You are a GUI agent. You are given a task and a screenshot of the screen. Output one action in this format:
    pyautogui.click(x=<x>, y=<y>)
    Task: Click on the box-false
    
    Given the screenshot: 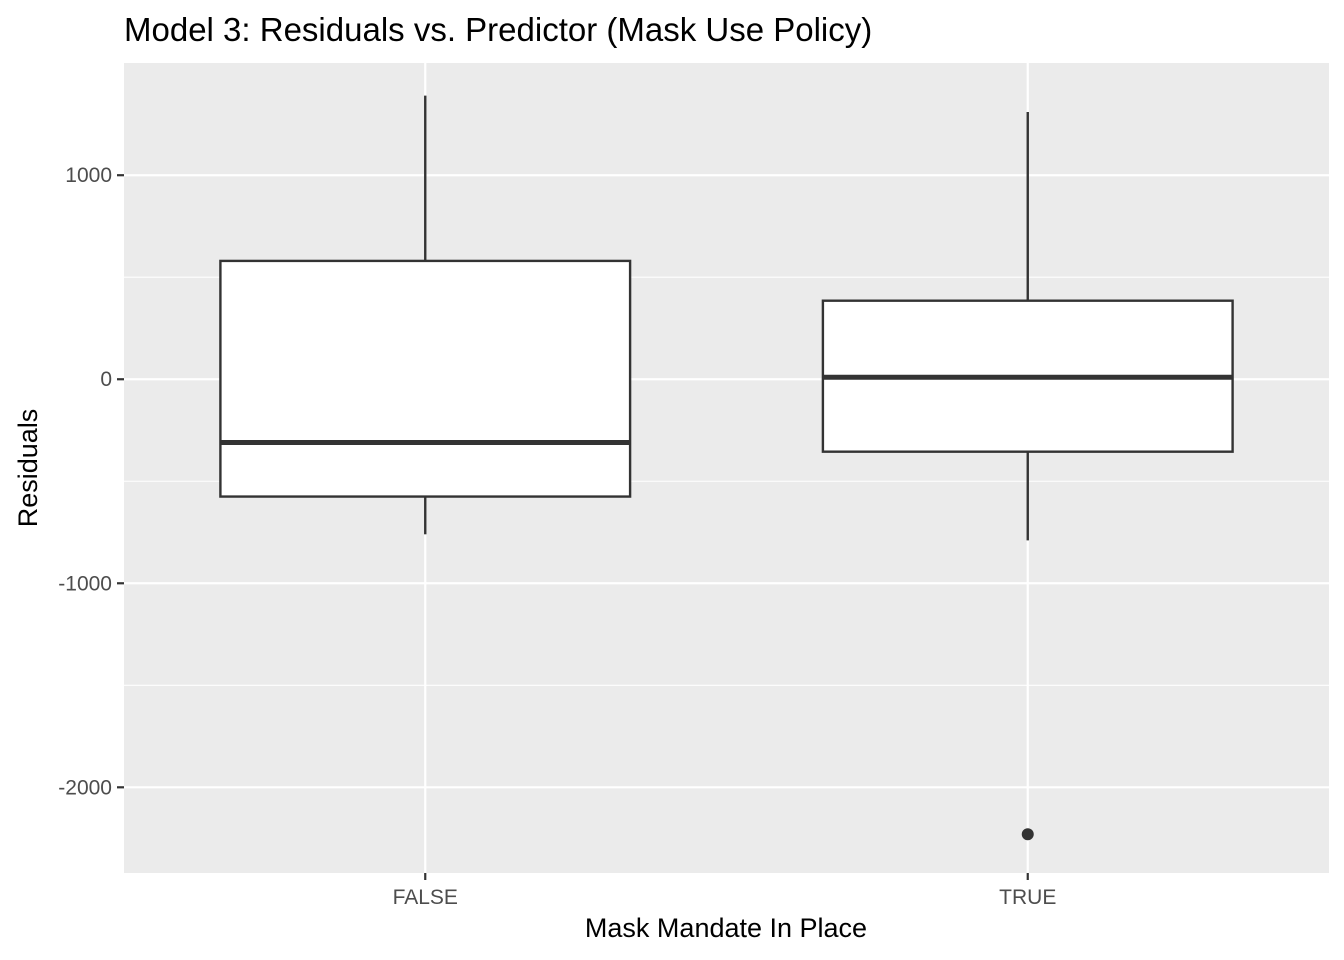 What is the action you would take?
    pyautogui.click(x=425, y=315)
    